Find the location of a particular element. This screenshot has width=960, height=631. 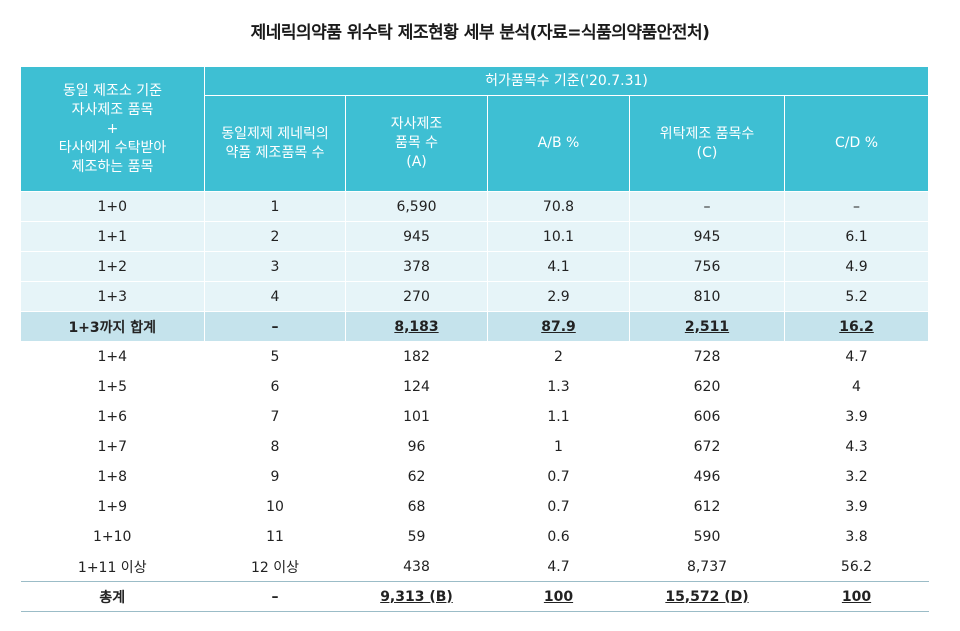

cd-percent: 4.3 is located at coordinates (856, 446).